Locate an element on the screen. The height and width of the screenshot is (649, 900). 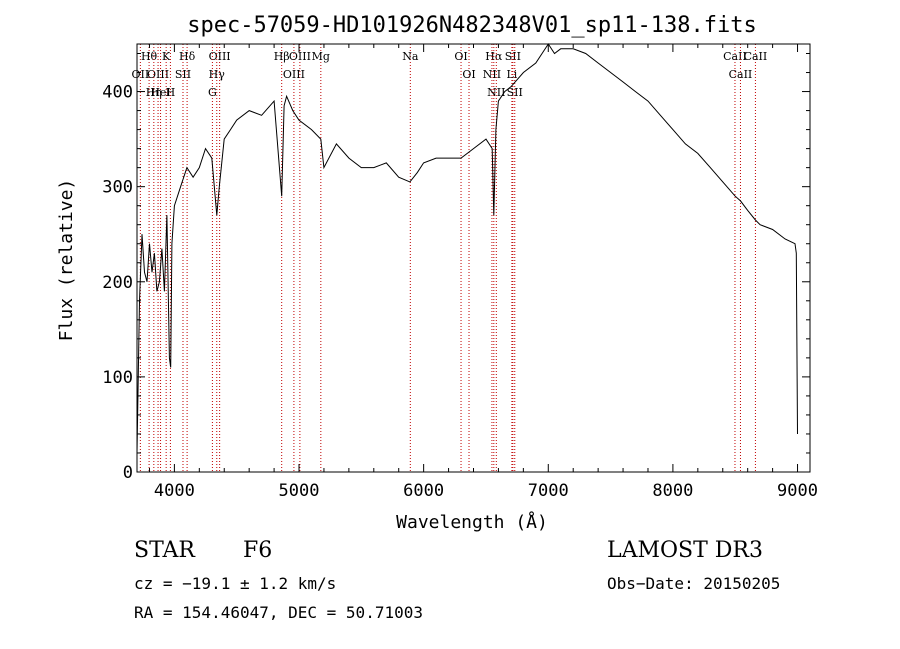
spectral-line-label: Hδ is located at coordinates (187, 56).